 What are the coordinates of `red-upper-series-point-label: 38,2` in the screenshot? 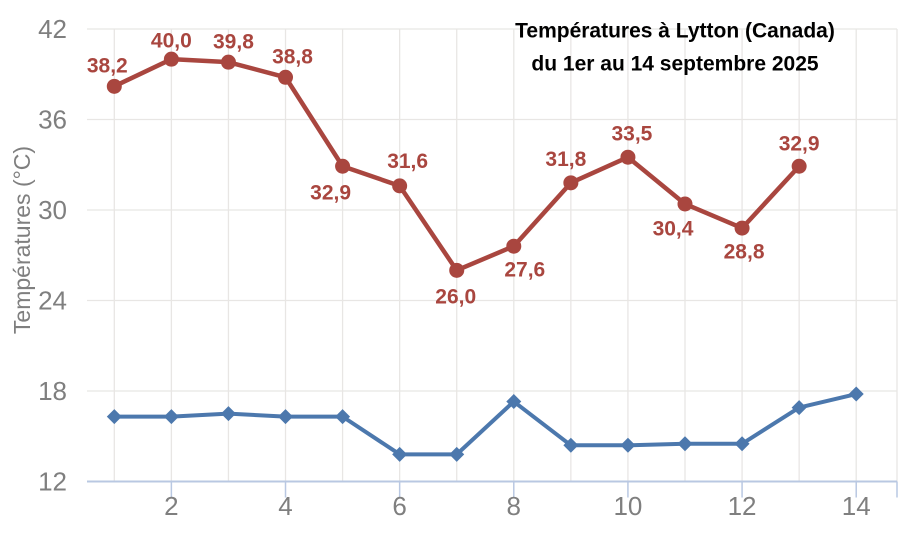 It's located at (107, 66).